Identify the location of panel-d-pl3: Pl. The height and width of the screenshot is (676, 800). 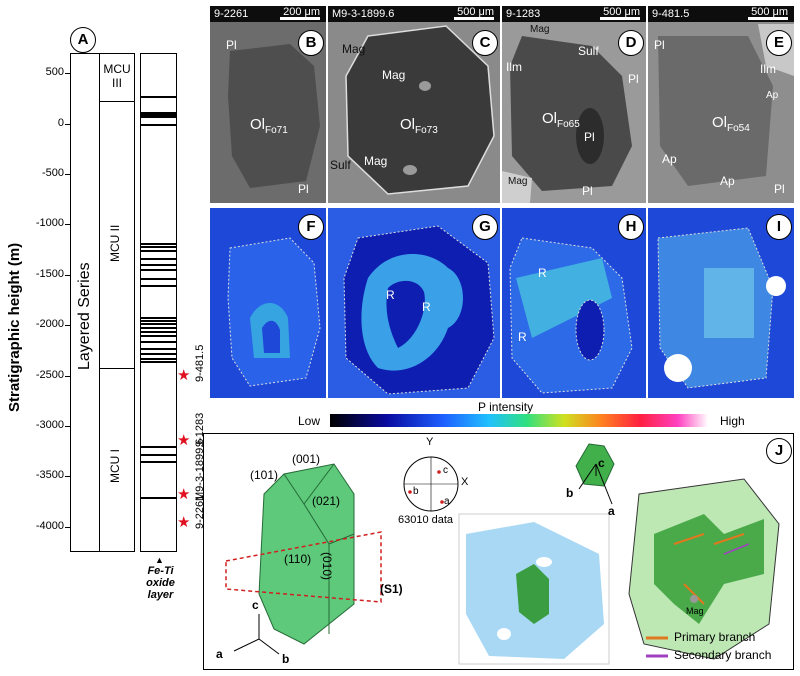
(587, 191).